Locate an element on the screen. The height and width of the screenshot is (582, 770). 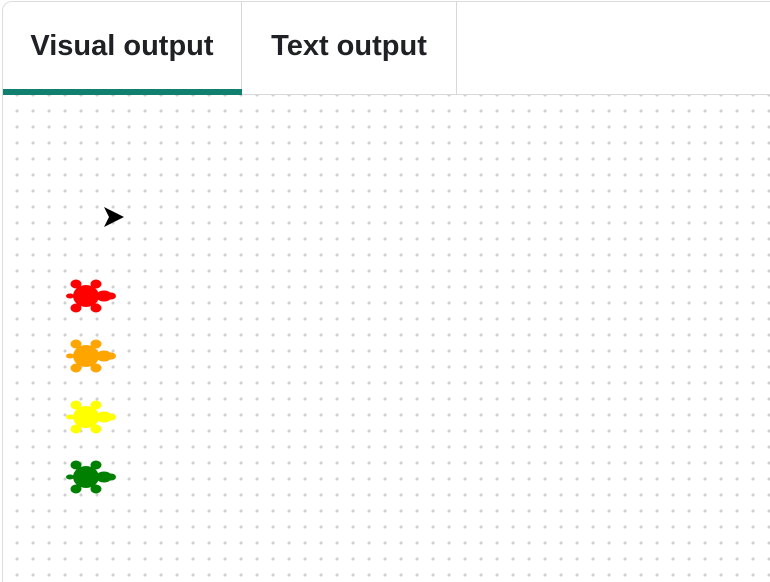
selected-tab-indicator is located at coordinates (122, 92).